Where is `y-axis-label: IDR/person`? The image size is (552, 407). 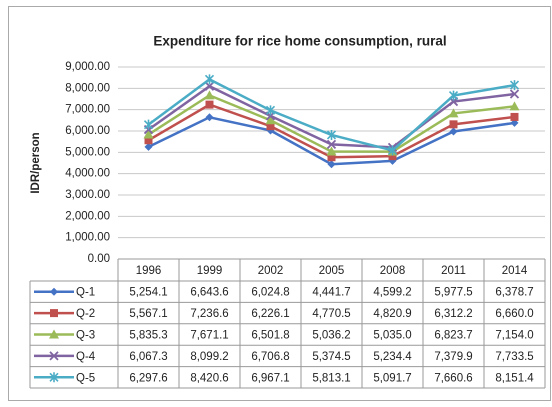 y-axis-label: IDR/person is located at coordinates (36, 162).